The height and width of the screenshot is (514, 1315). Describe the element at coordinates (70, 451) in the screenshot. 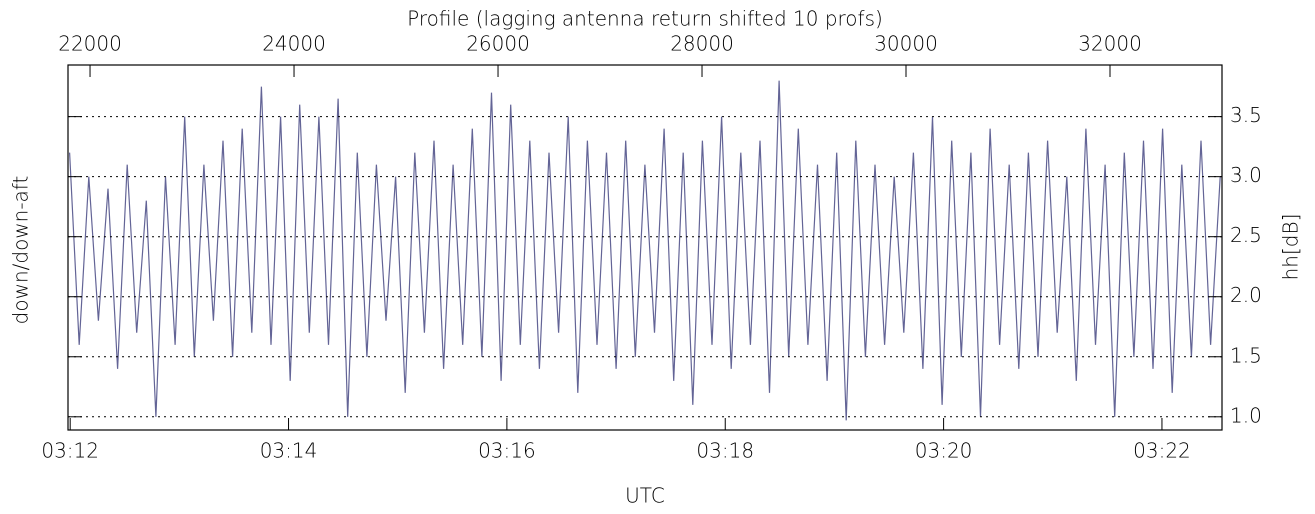

I see `bottom-tick-label: 03:12` at that location.